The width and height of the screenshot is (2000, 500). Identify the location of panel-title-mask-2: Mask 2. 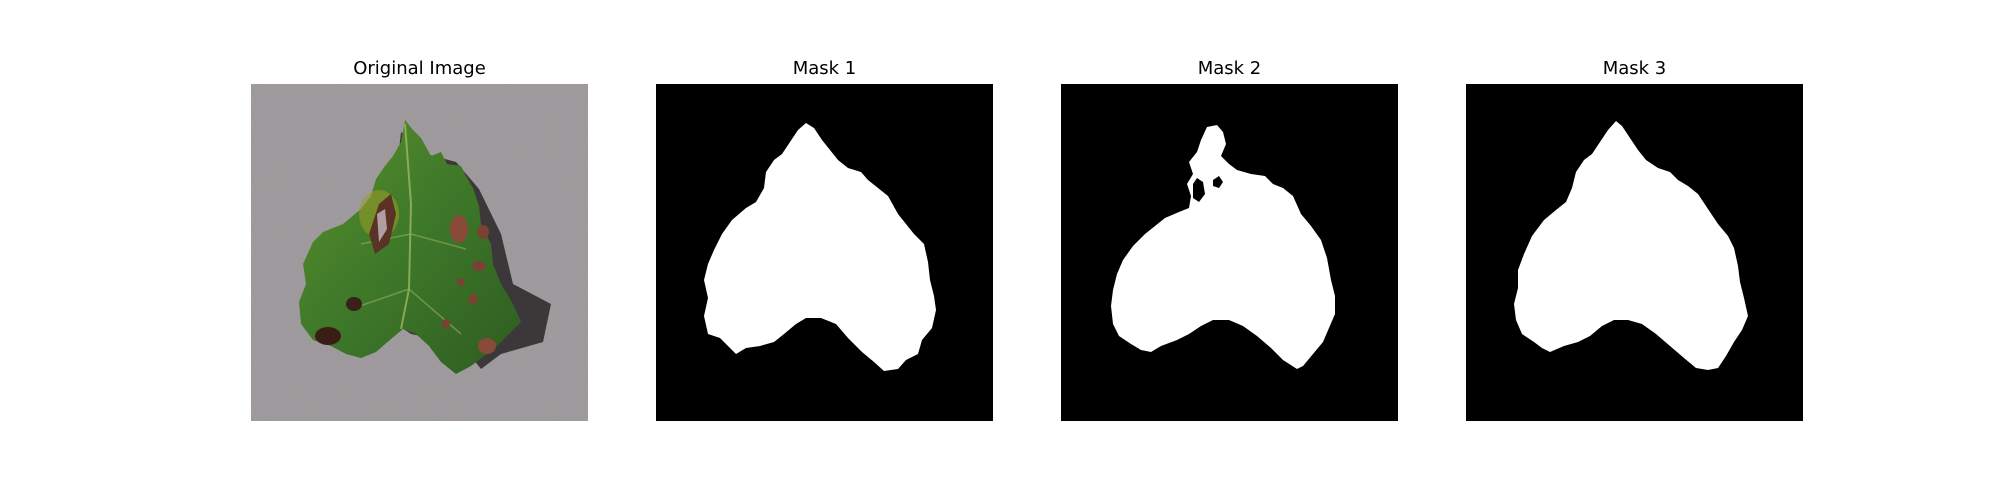
(1229, 68).